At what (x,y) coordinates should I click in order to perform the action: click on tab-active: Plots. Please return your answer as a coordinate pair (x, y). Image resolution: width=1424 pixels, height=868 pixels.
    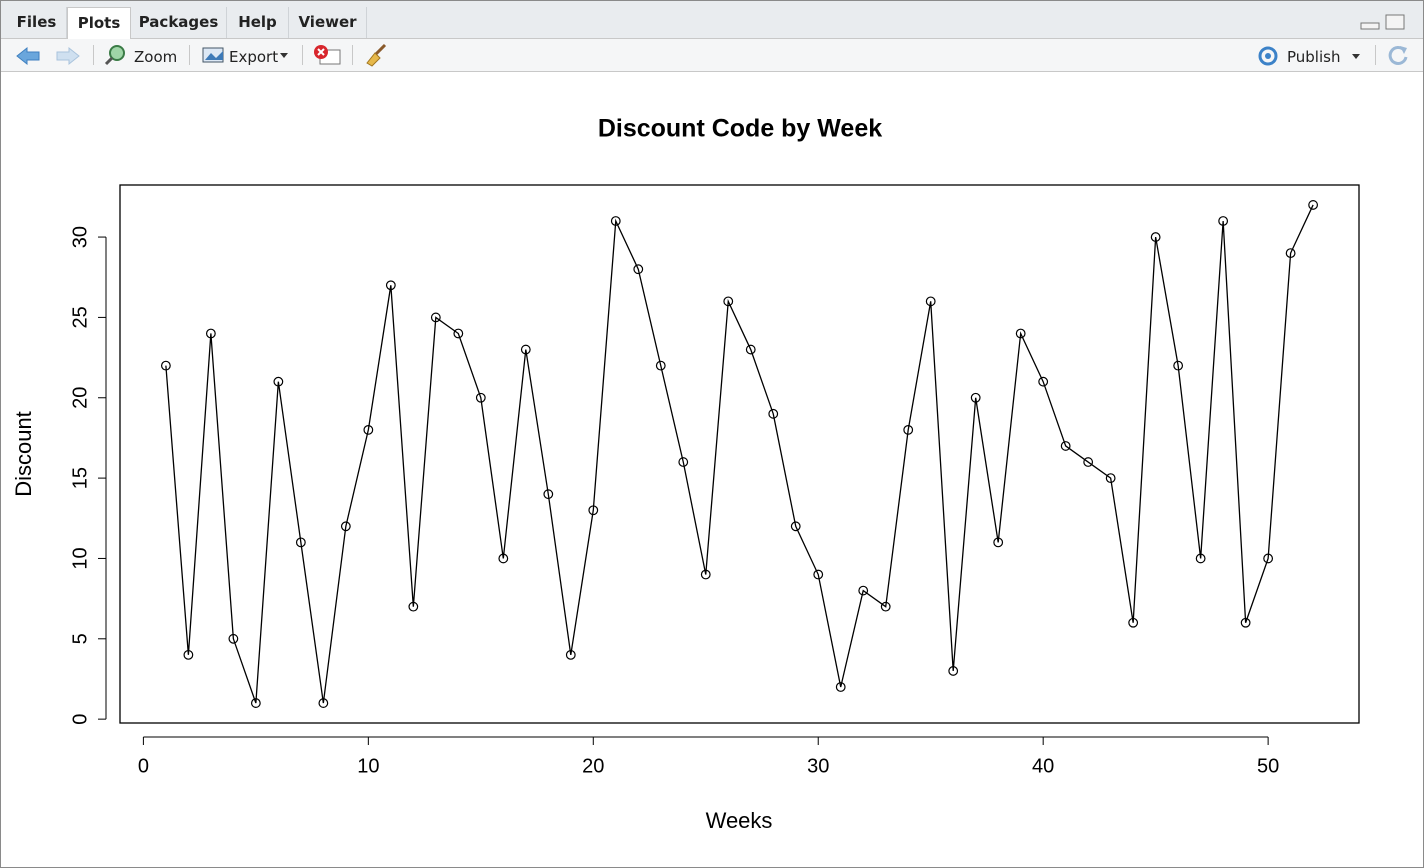
    Looking at the image, I should click on (99, 23).